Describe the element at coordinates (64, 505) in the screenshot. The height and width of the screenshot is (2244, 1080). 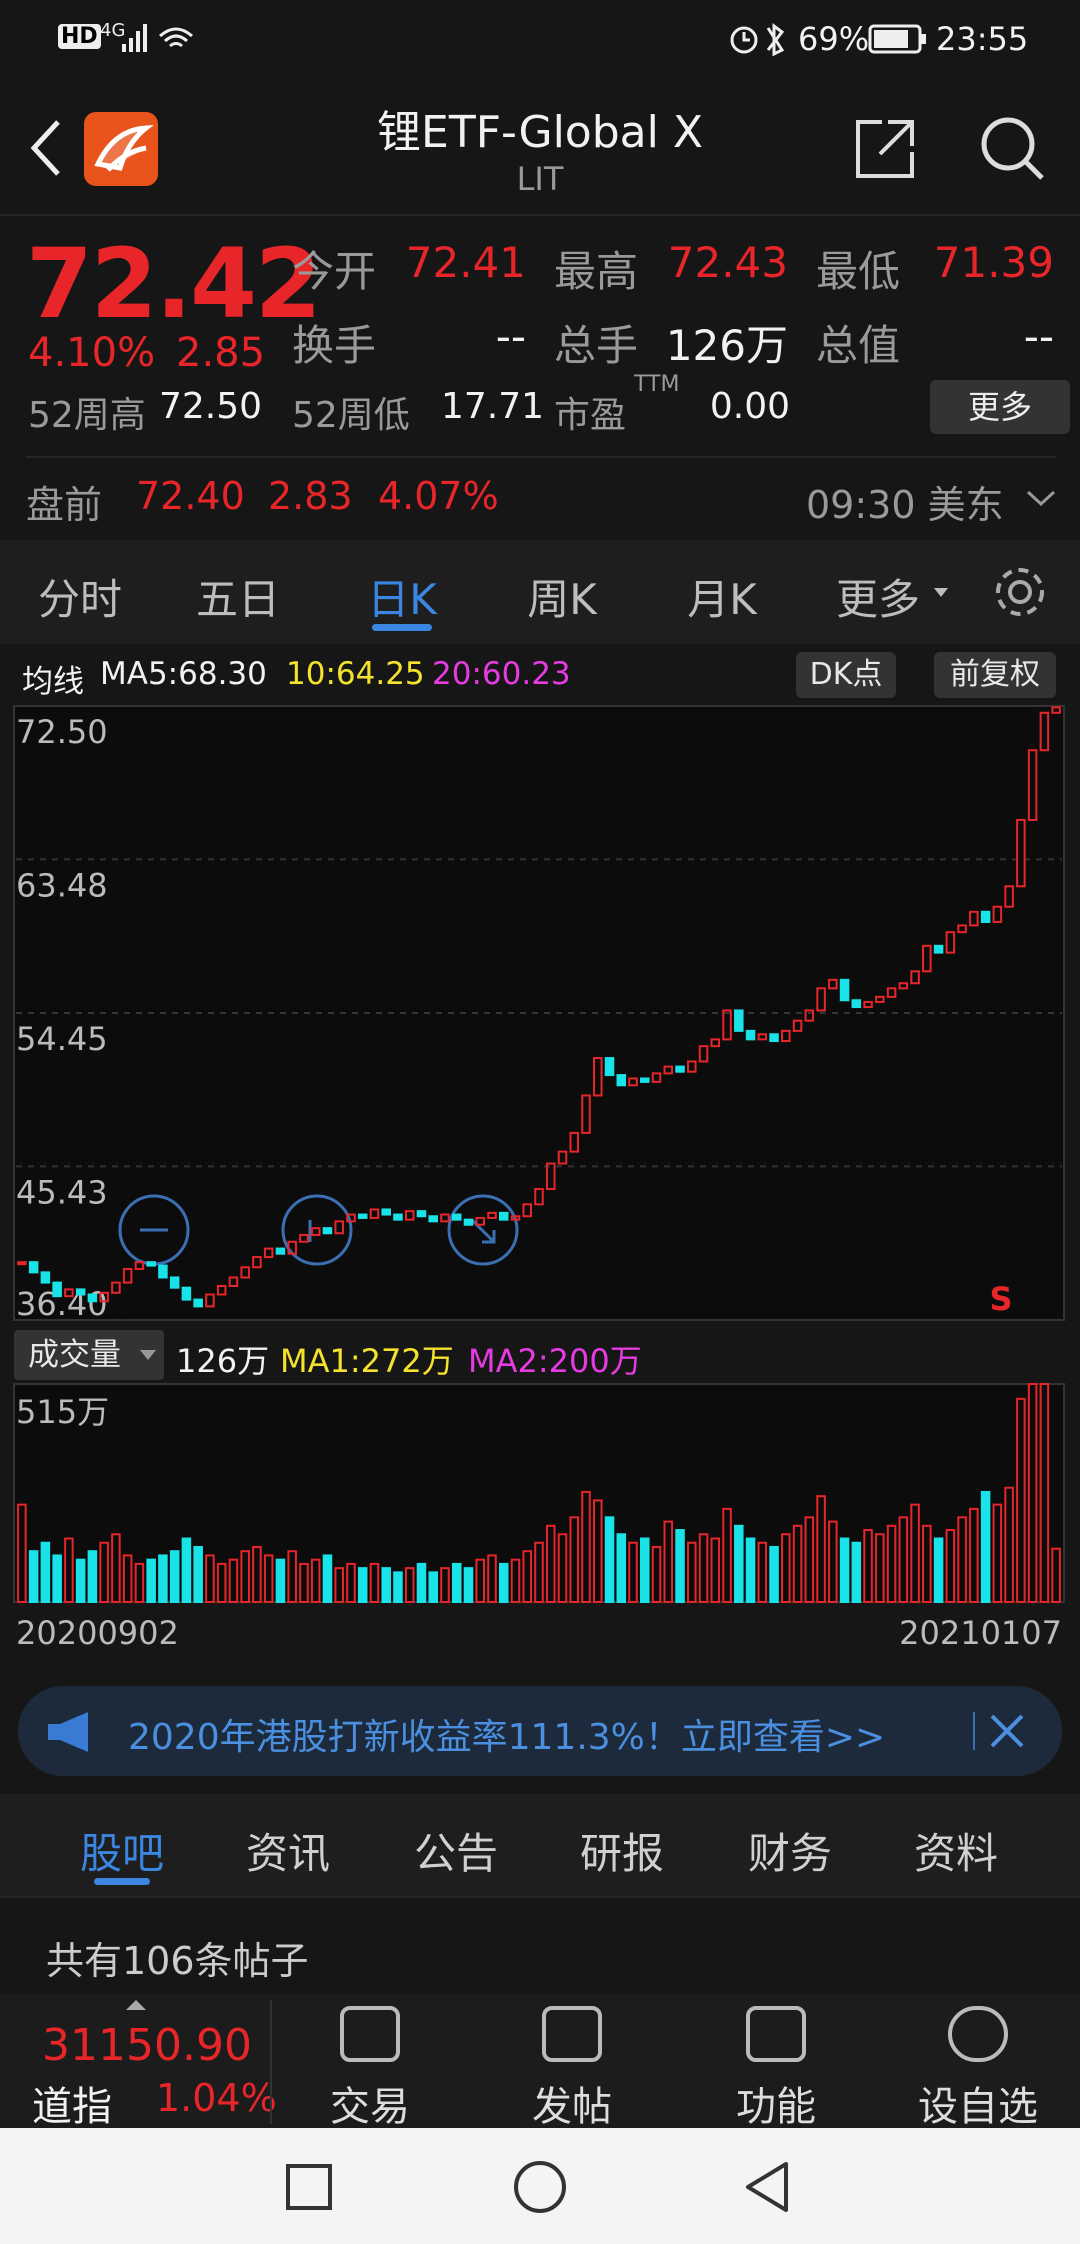
I see `premarket-label: 盘前` at that location.